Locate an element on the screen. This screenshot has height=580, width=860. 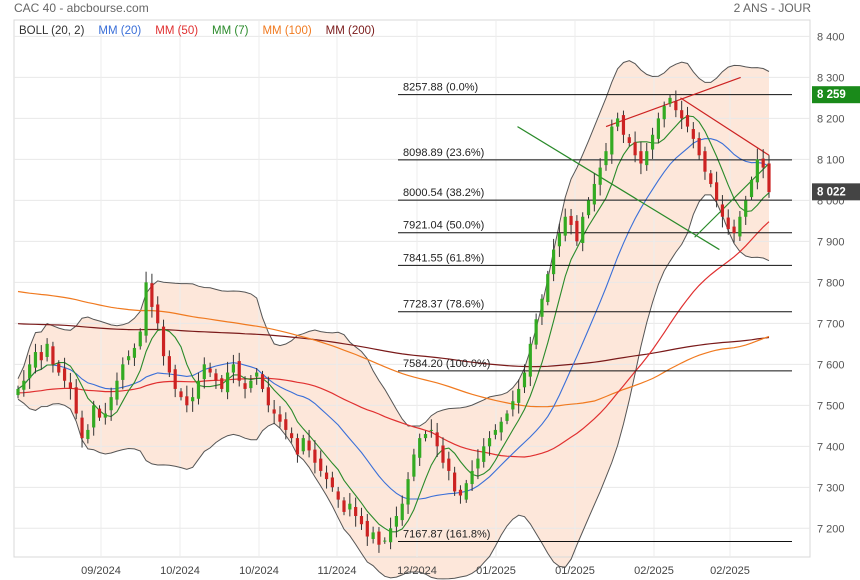
y-tick-label: 7 900 is located at coordinates (831, 242).